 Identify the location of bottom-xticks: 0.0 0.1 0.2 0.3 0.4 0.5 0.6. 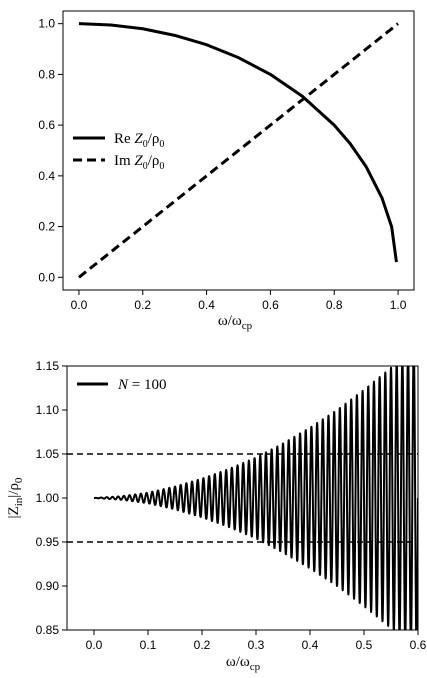
(256, 641).